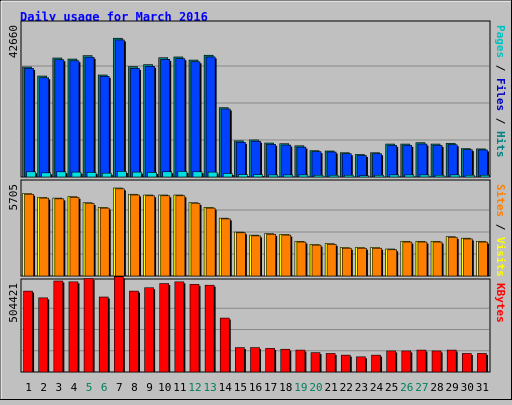  Describe the element at coordinates (436, 387) in the screenshot. I see `x-tick-label: 28` at that location.